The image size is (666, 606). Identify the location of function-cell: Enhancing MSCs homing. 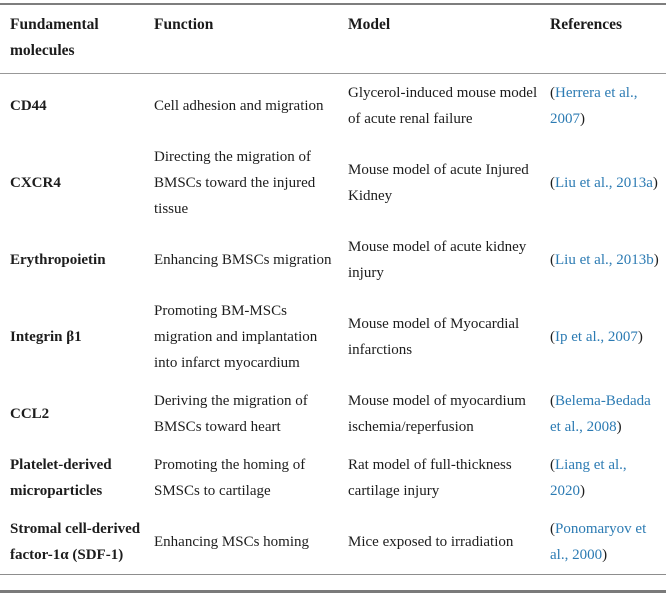
(251, 542).